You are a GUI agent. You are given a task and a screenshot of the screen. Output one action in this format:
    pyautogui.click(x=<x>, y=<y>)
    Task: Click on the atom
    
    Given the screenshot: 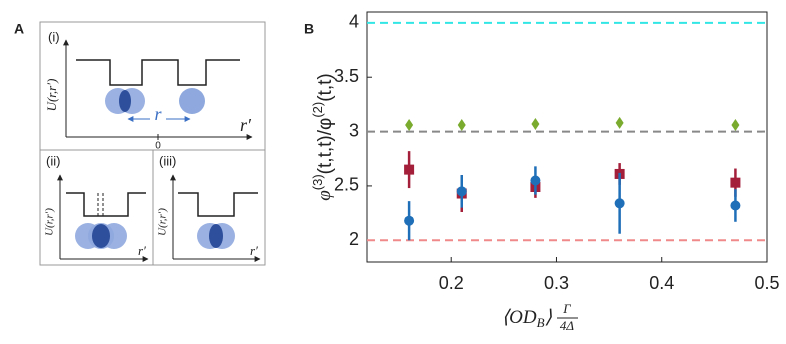 What is the action you would take?
    pyautogui.click(x=192, y=101)
    